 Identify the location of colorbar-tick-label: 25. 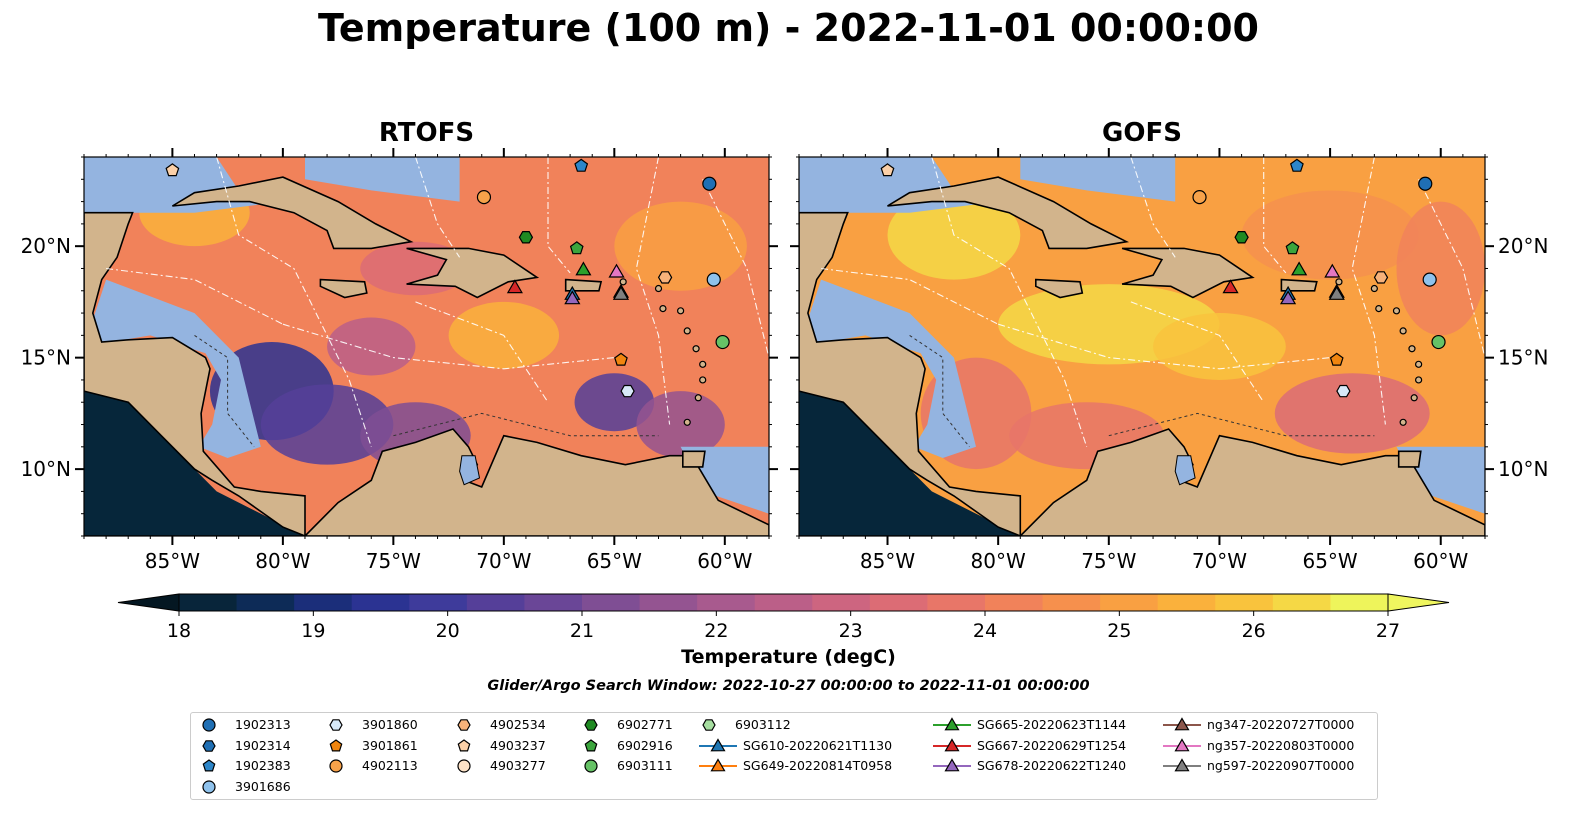
(1119, 631).